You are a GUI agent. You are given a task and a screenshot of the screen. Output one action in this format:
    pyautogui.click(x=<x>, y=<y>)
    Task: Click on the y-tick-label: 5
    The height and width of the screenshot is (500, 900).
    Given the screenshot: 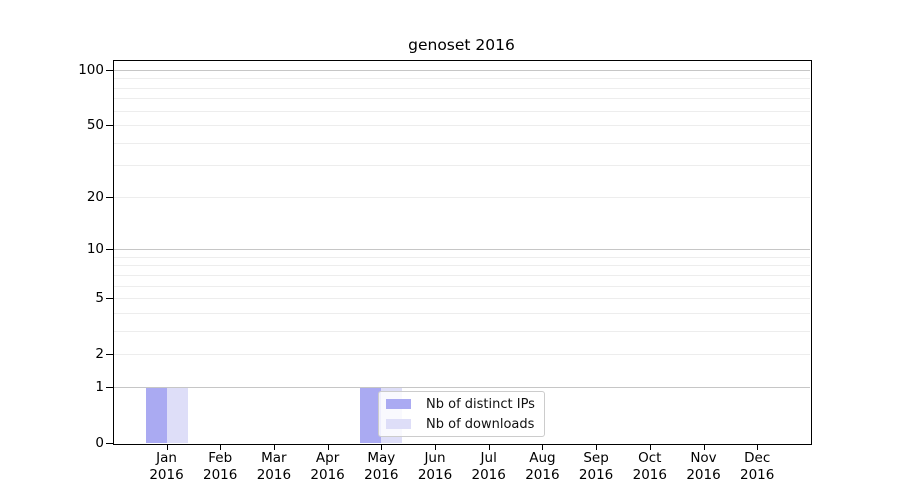 What is the action you would take?
    pyautogui.click(x=99, y=298)
    